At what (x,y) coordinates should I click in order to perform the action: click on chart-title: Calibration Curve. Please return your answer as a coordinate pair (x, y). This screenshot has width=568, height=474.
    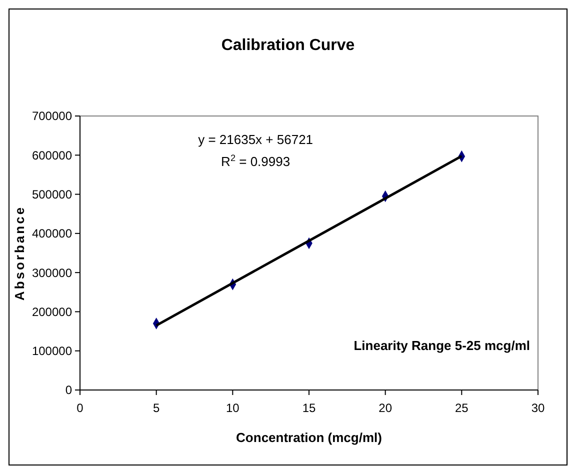
    Looking at the image, I should click on (288, 45).